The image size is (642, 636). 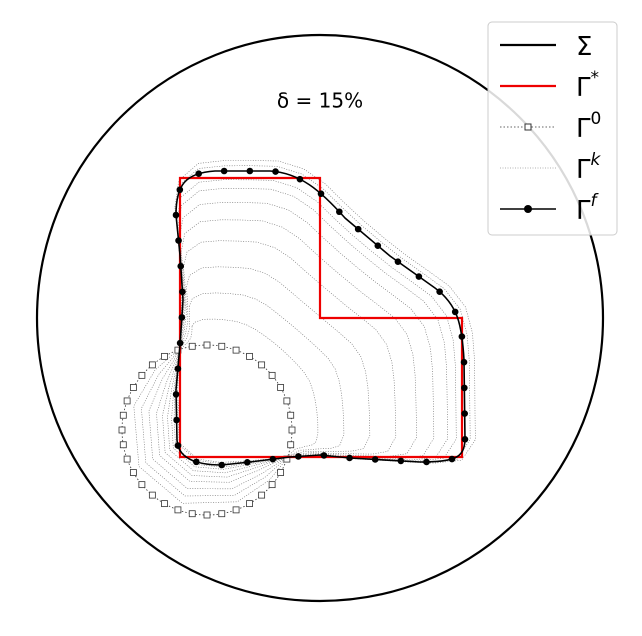 I want to click on legend-box, so click(x=552, y=128).